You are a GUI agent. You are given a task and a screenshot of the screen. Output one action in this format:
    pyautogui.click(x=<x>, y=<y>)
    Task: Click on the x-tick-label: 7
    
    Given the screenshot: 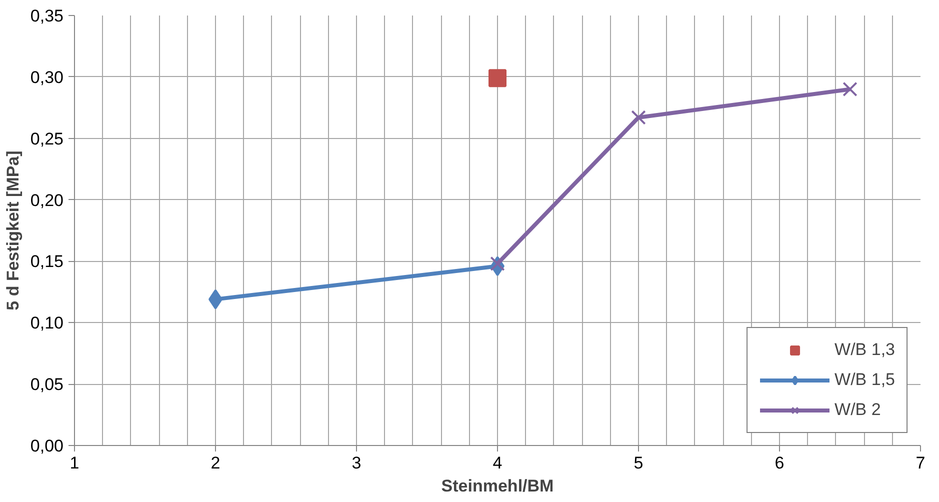 What is the action you would take?
    pyautogui.click(x=921, y=463)
    